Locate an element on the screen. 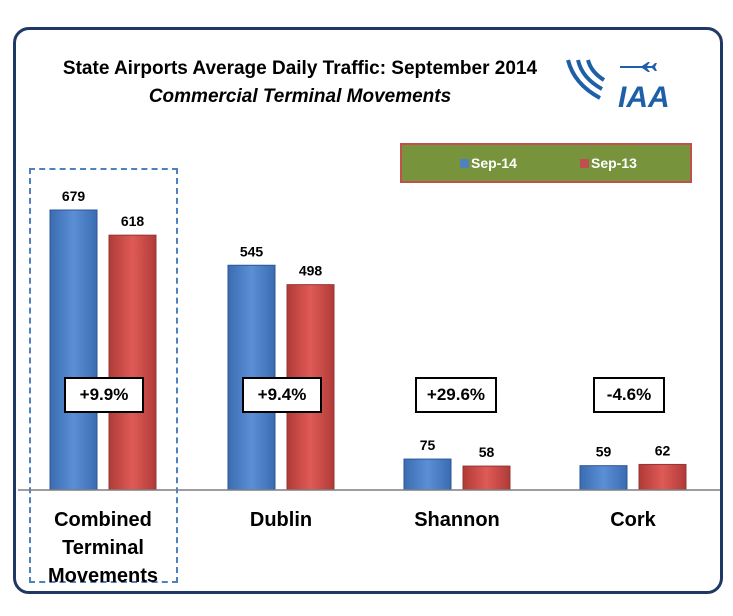 This screenshot has width=733, height=616. data-label-combined-sep14: 679 is located at coordinates (74, 196).